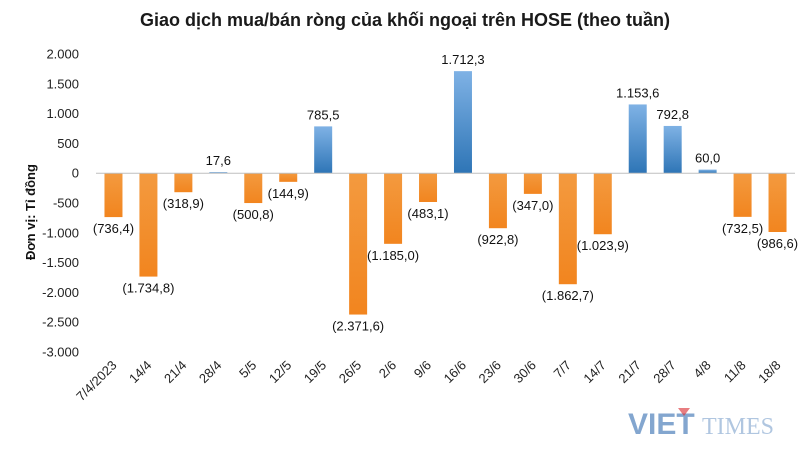  What do you see at coordinates (603, 245) in the screenshot?
I see `data-label: (1.023,9)` at bounding box center [603, 245].